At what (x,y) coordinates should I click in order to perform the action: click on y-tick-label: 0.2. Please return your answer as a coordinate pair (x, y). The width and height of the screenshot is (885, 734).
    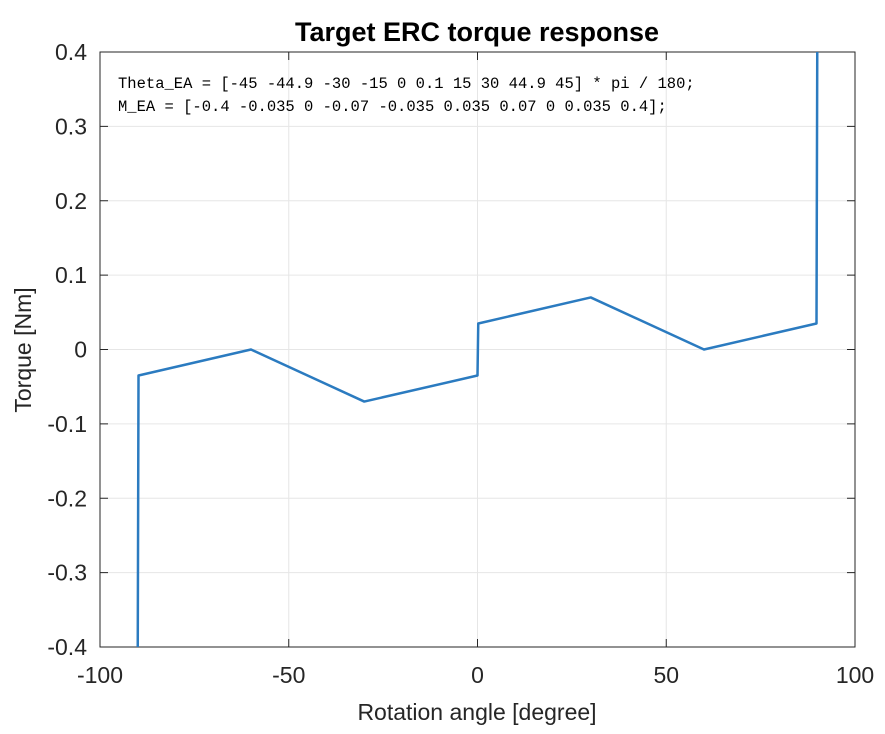
    Looking at the image, I should click on (71, 201).